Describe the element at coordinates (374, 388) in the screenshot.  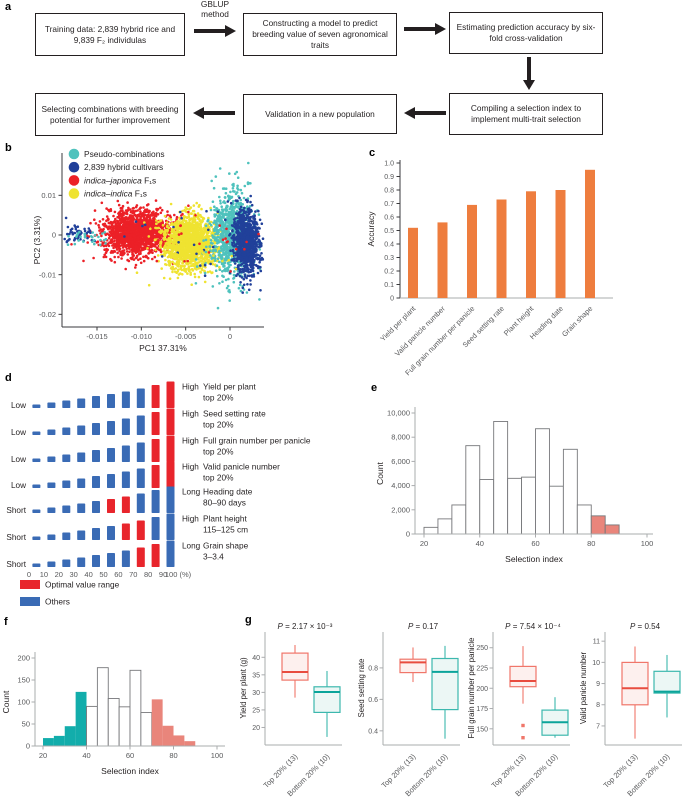
I see `panel-label-e: e` at that location.